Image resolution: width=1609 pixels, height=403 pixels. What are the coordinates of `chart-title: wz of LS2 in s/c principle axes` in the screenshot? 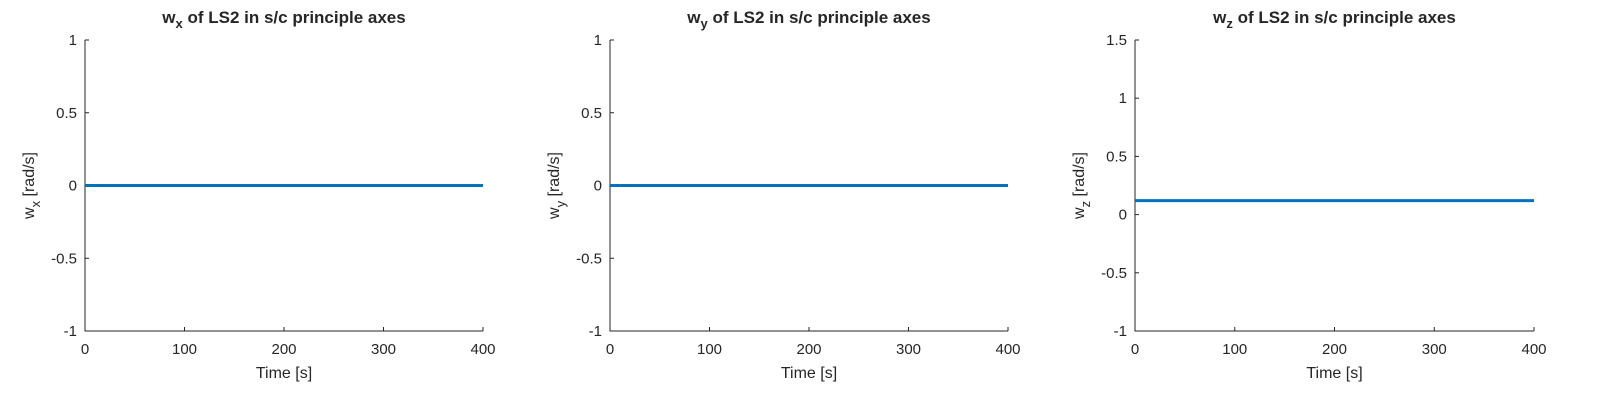 It's located at (1334, 19).